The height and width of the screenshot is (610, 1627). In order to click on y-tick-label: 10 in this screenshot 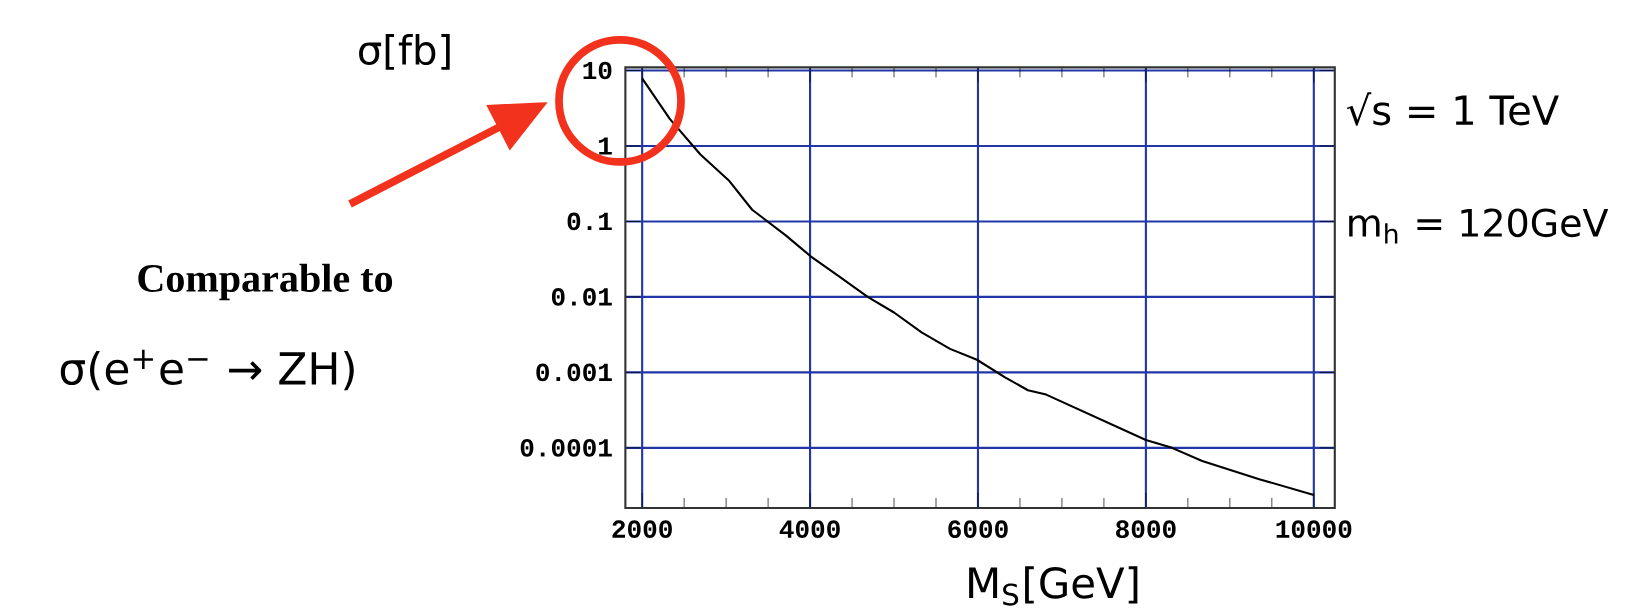, I will do `click(597, 70)`.